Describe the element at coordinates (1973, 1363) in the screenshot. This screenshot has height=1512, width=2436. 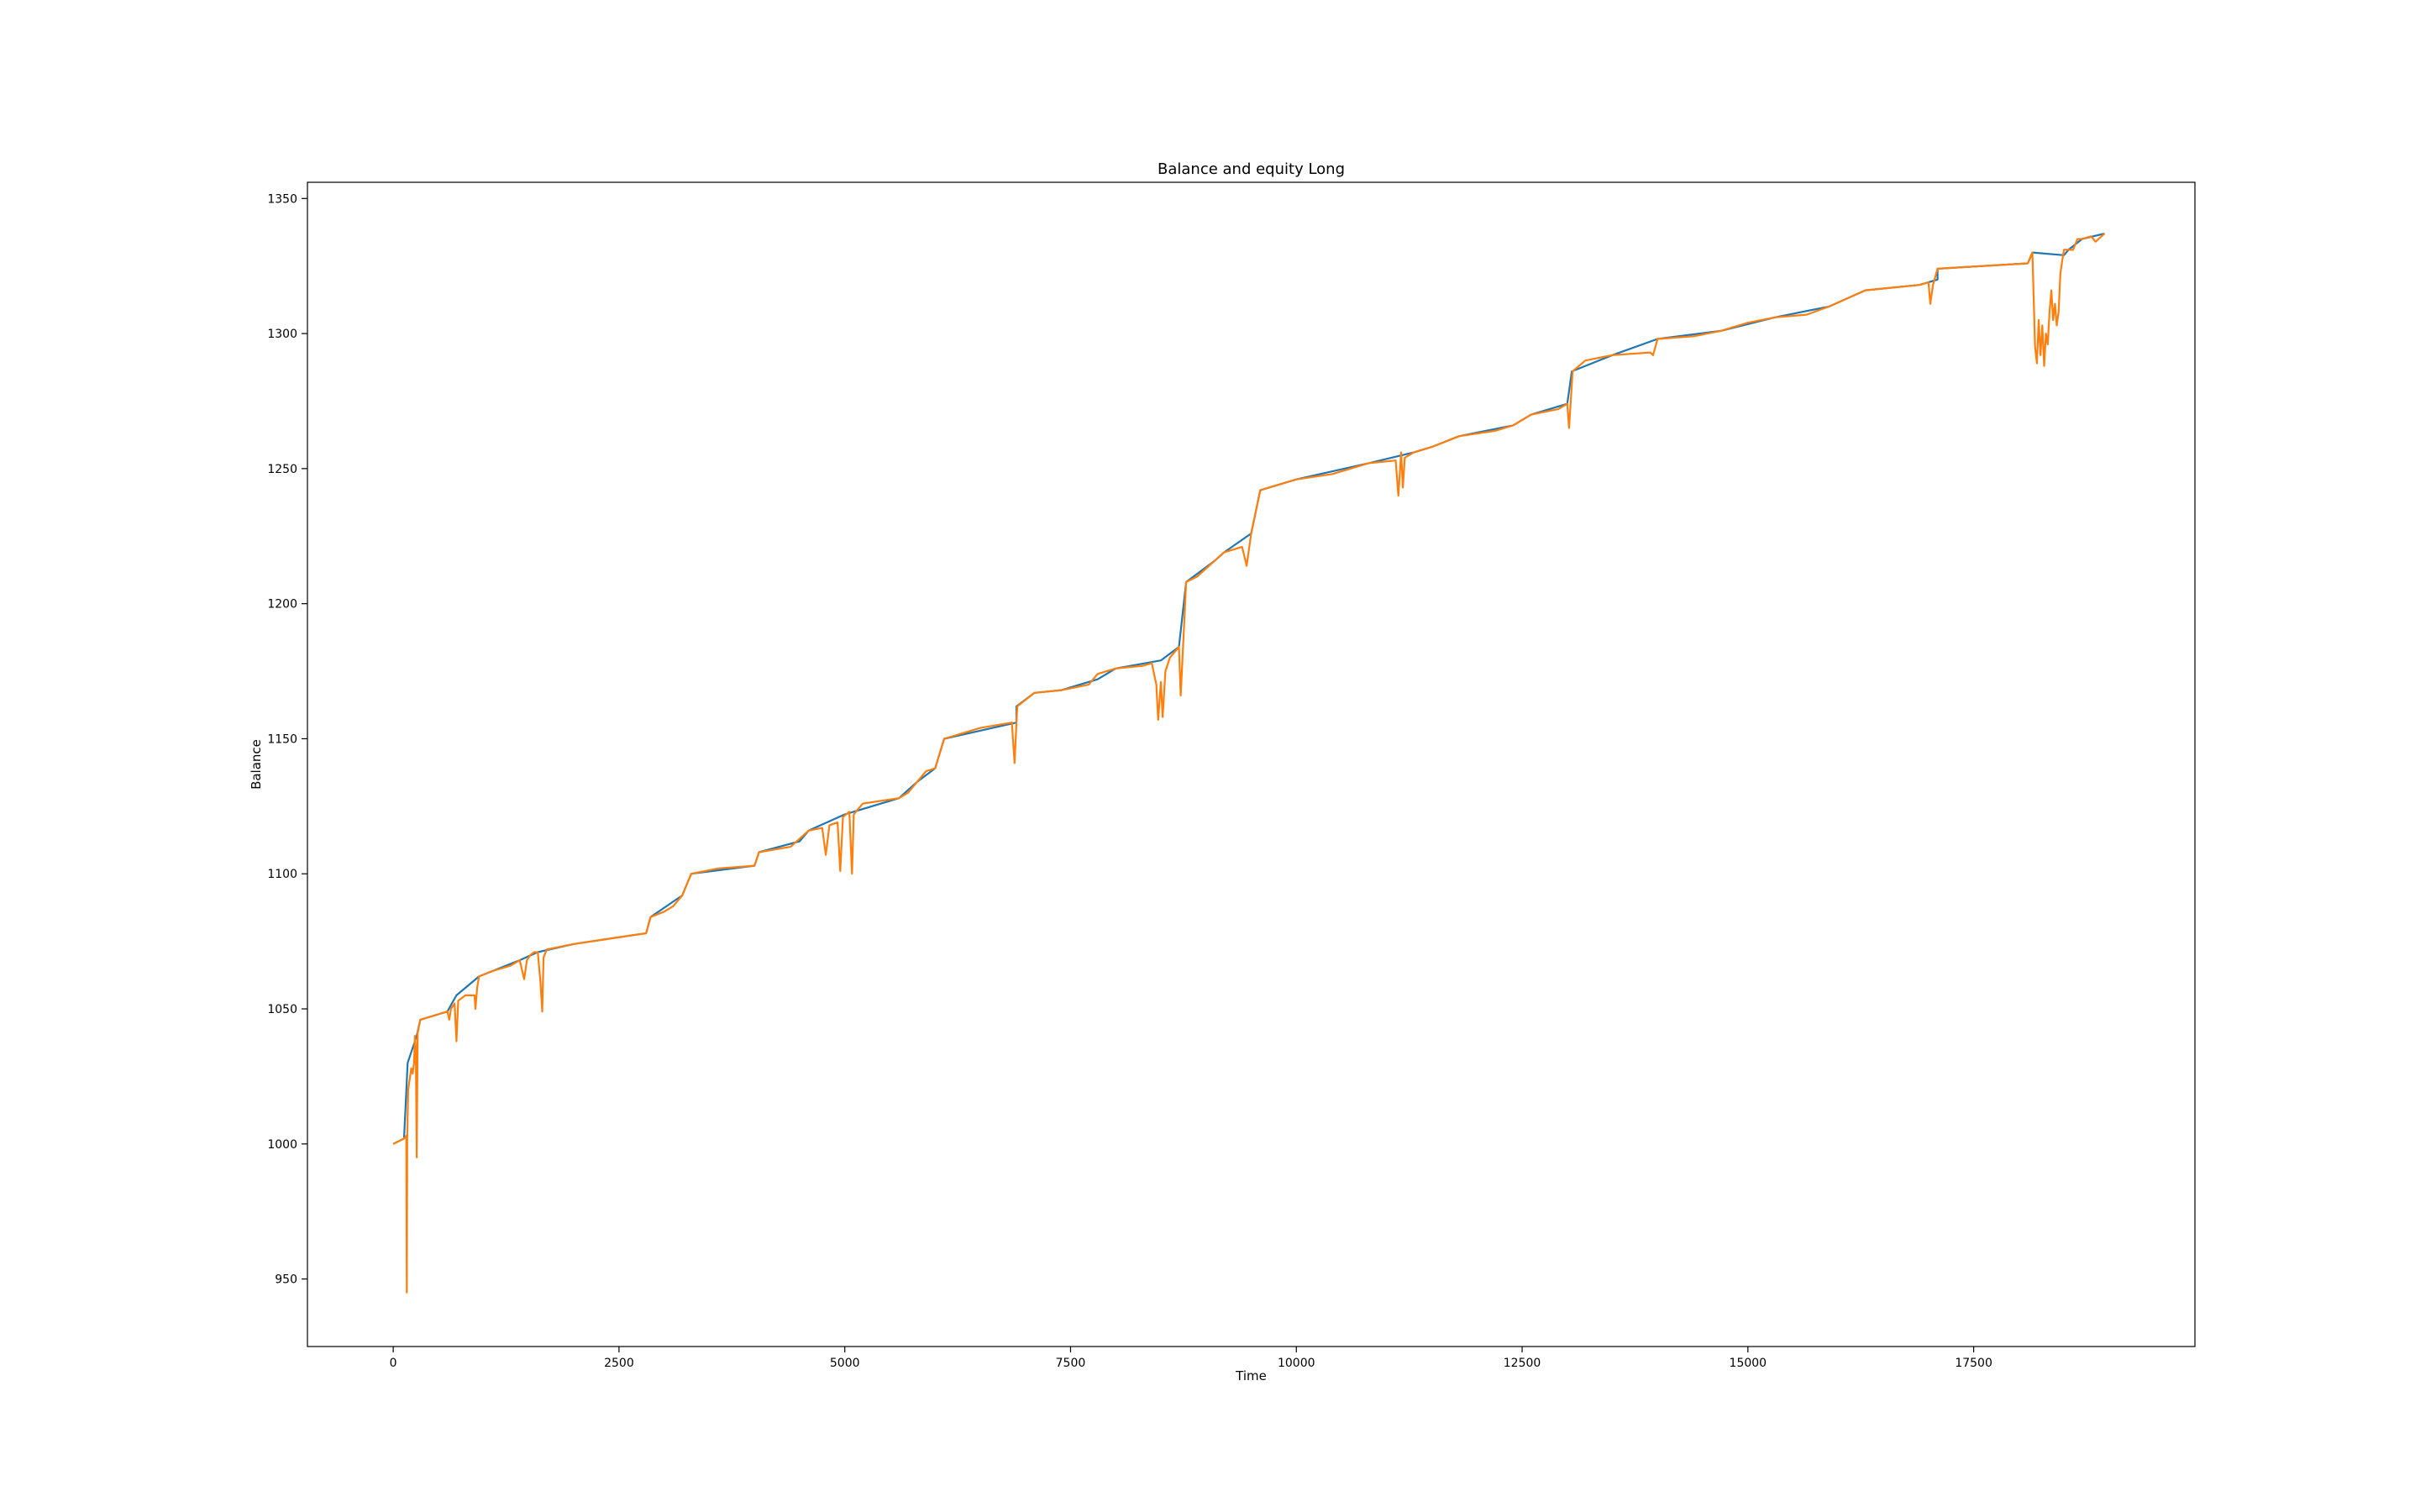
I see `x-tick-label: 17500` at that location.